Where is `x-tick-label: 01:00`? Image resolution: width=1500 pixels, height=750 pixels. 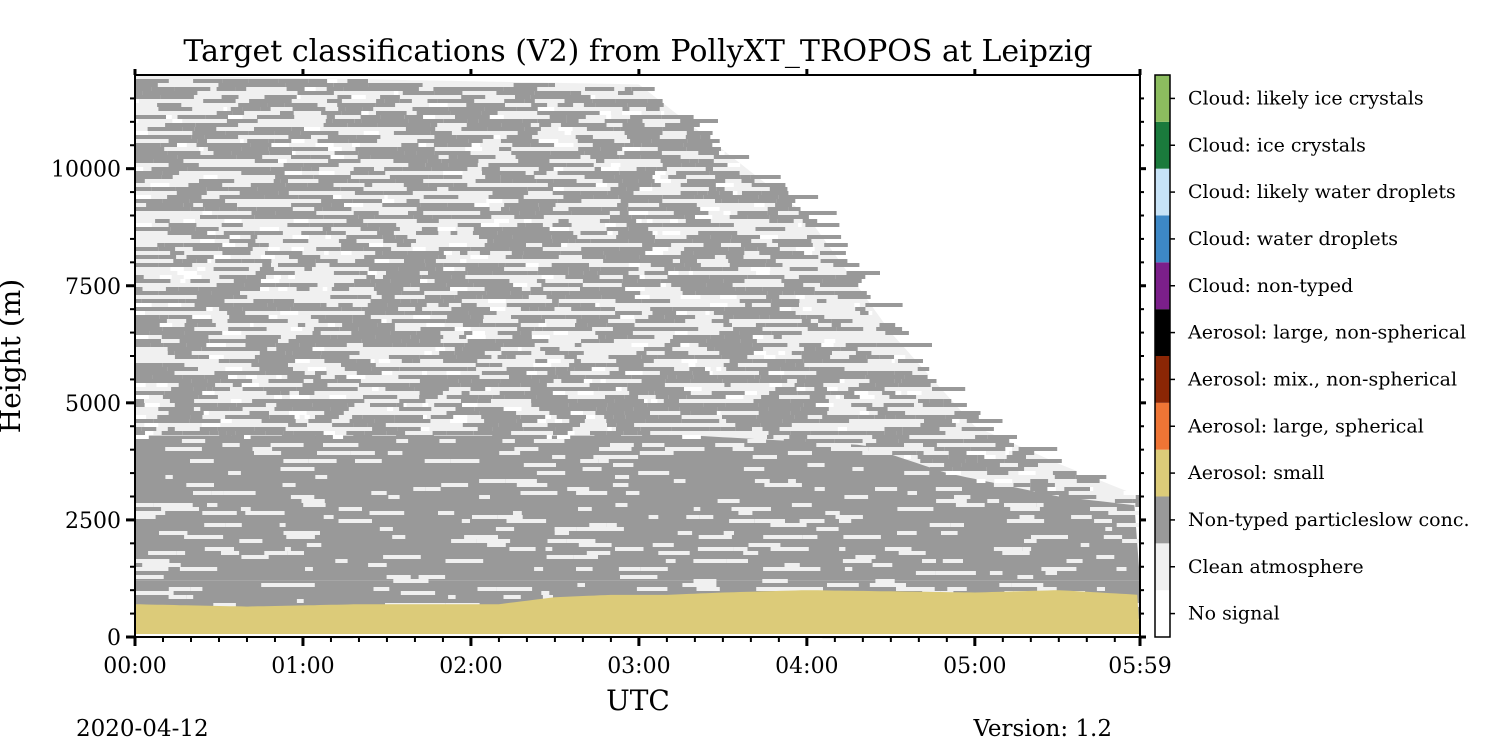 x-tick-label: 01:00 is located at coordinates (302, 666).